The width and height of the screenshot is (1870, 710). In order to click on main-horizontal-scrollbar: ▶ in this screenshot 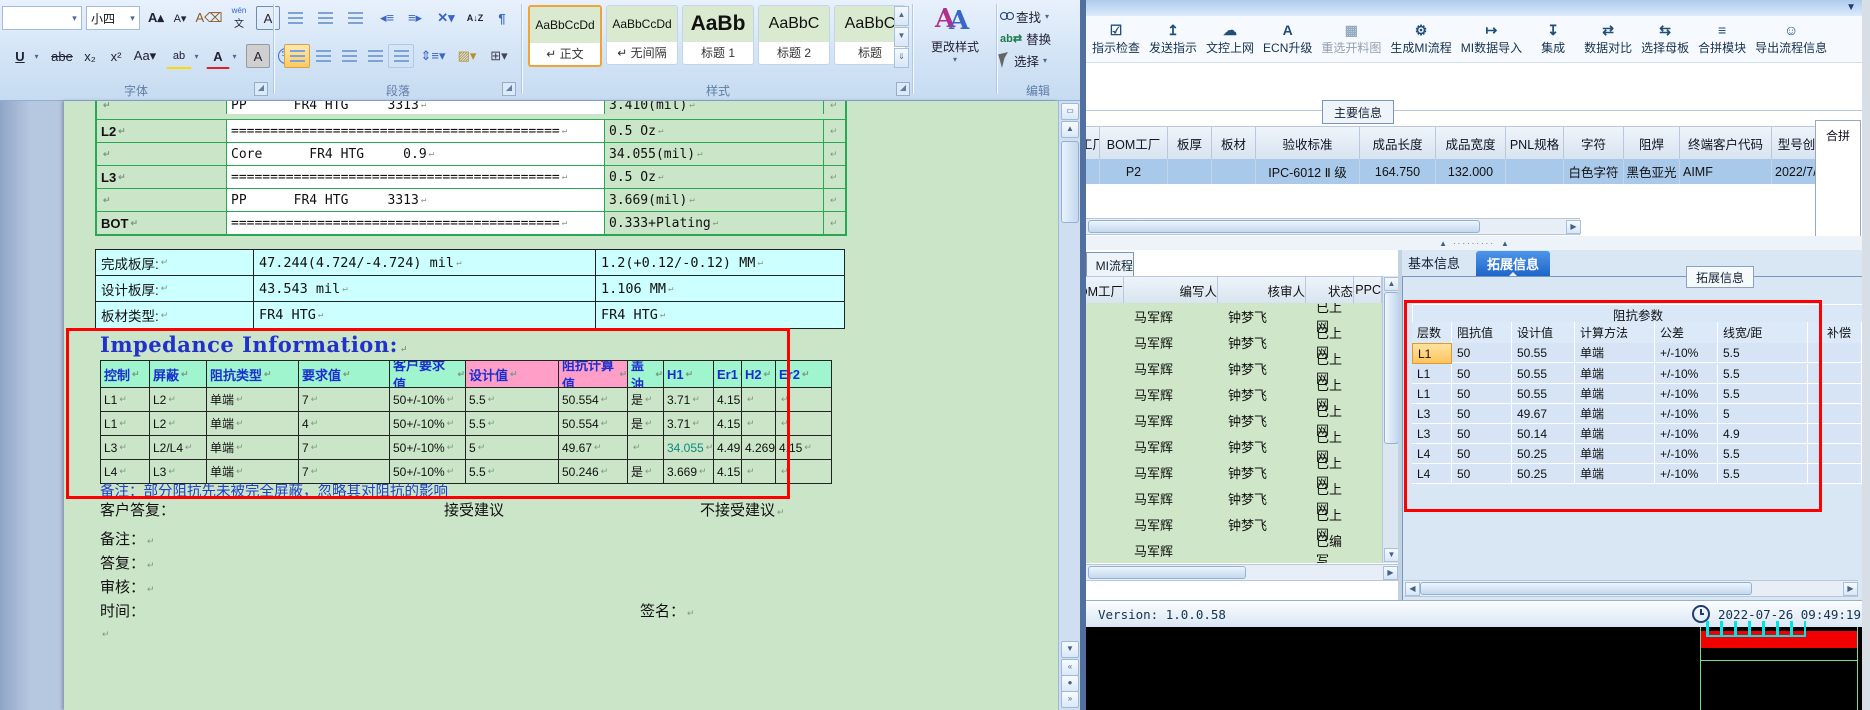, I will do `click(1333, 226)`.